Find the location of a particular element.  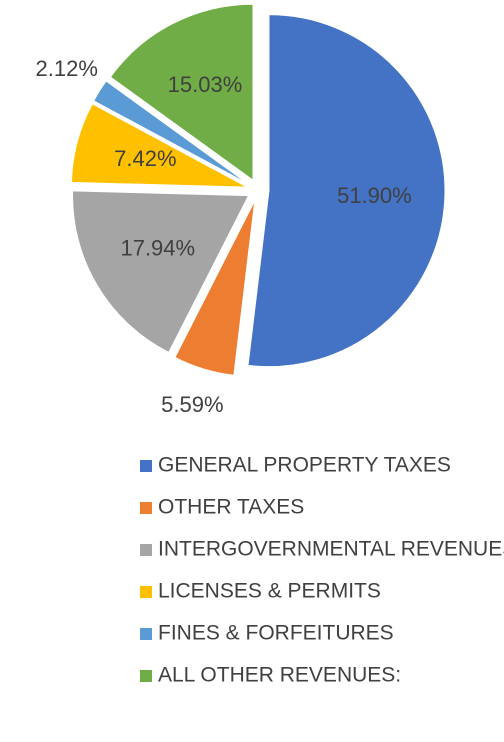

legend-label: ALL OTHER REVENUES: is located at coordinates (279, 675).